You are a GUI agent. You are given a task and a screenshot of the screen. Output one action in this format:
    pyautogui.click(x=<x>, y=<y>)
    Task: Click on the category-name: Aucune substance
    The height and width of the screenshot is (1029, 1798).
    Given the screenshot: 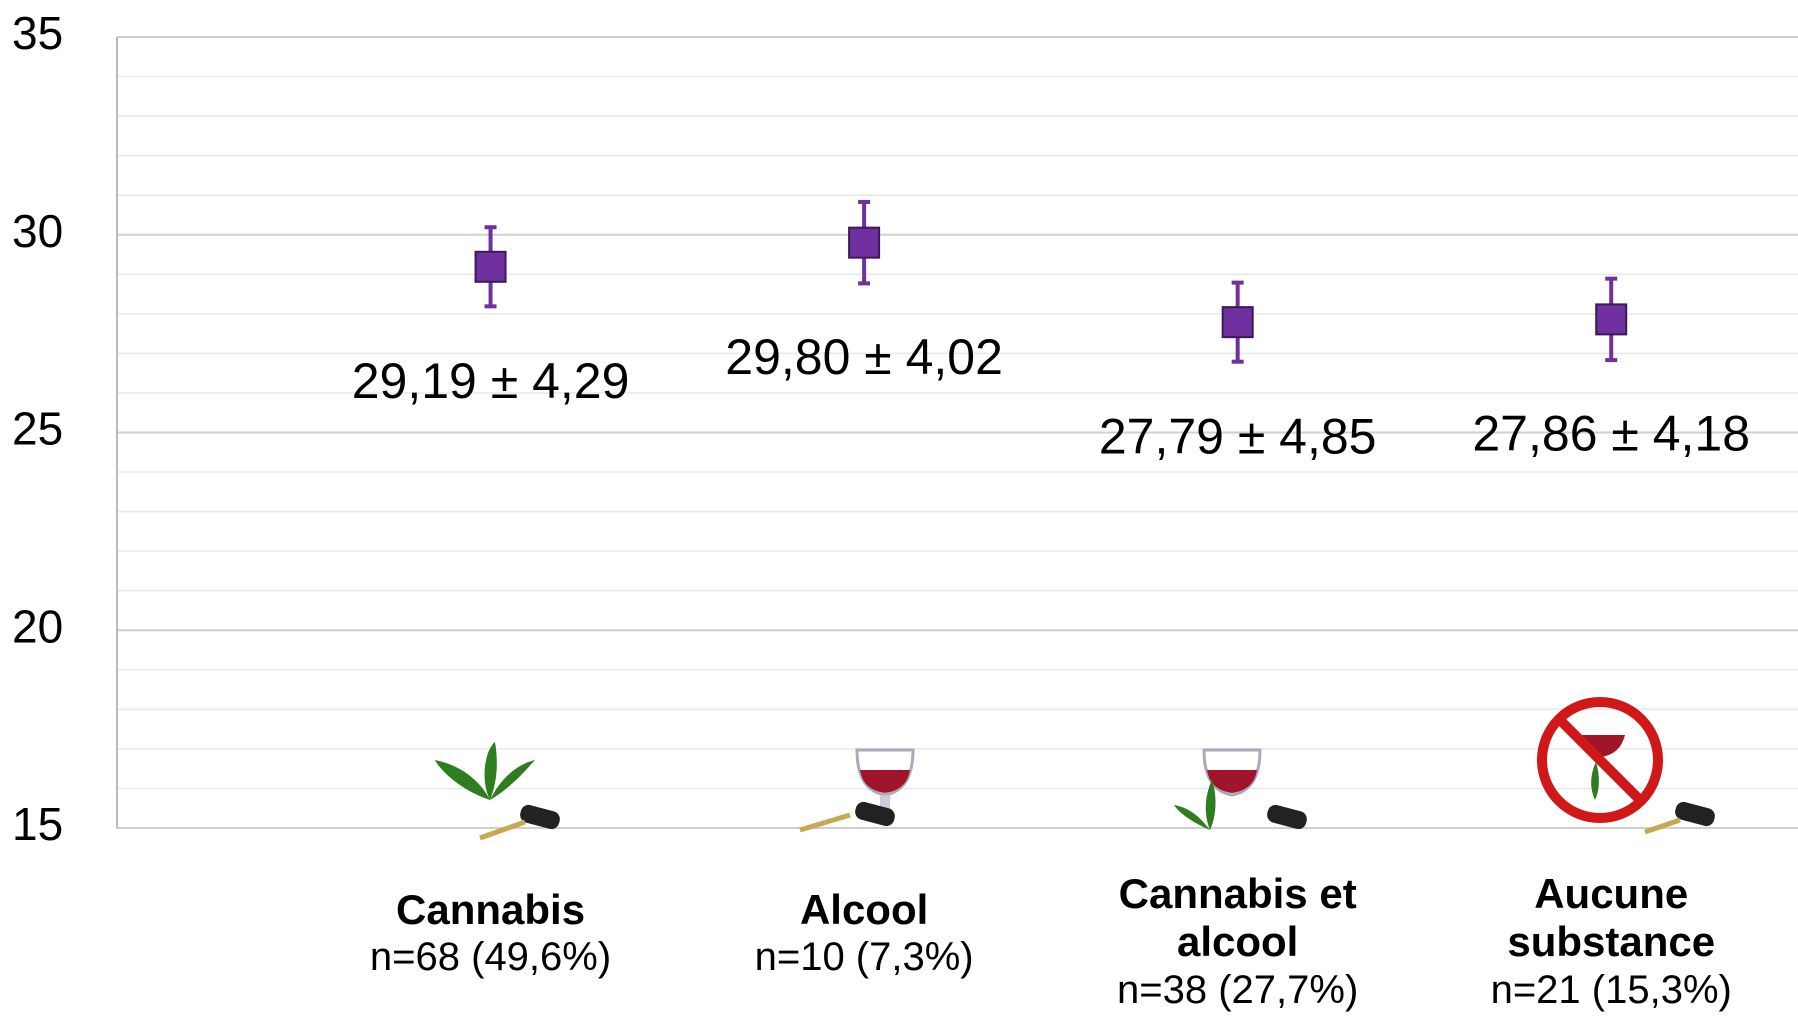 What is the action you would take?
    pyautogui.click(x=1611, y=918)
    